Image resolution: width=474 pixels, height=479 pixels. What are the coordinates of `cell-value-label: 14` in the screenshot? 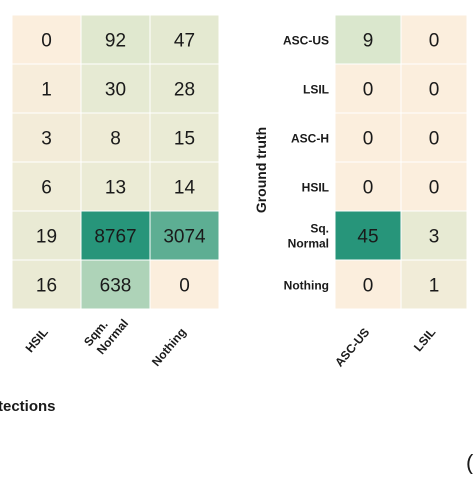 It's located at (185, 188).